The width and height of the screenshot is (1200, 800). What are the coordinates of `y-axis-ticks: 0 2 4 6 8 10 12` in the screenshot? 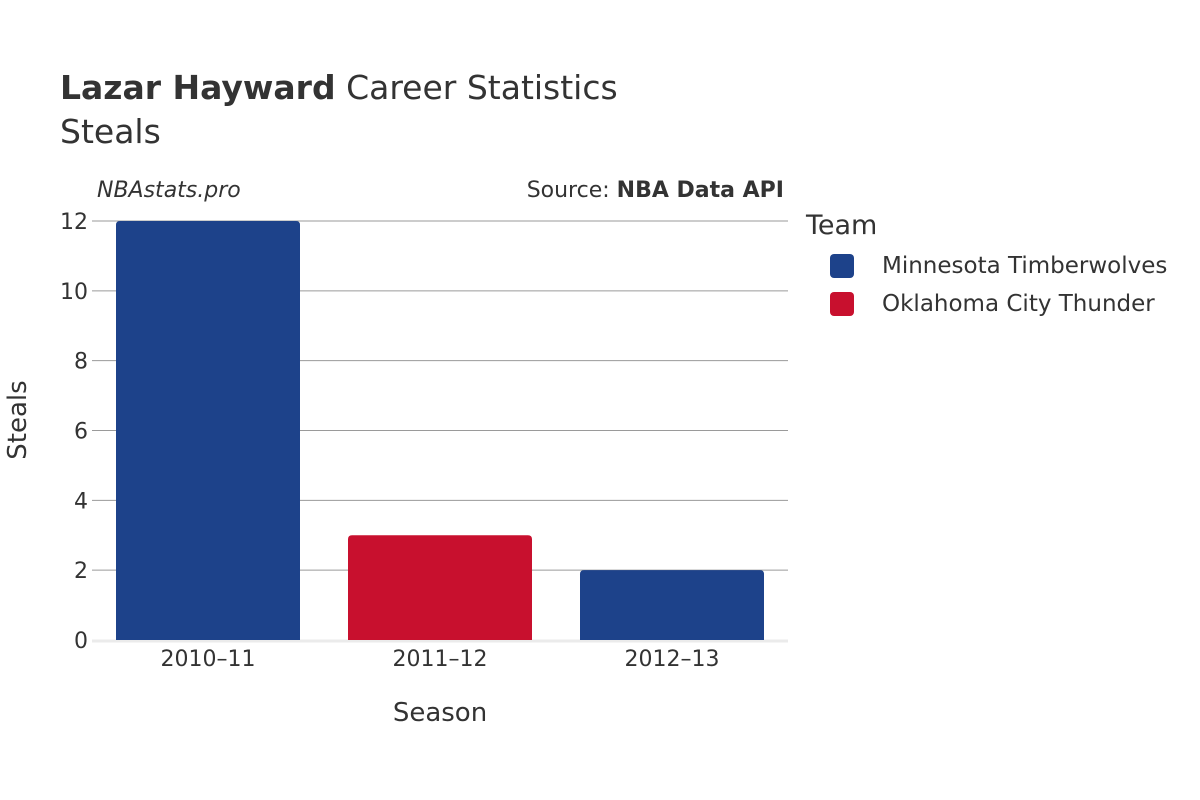 It's located at (74, 432).